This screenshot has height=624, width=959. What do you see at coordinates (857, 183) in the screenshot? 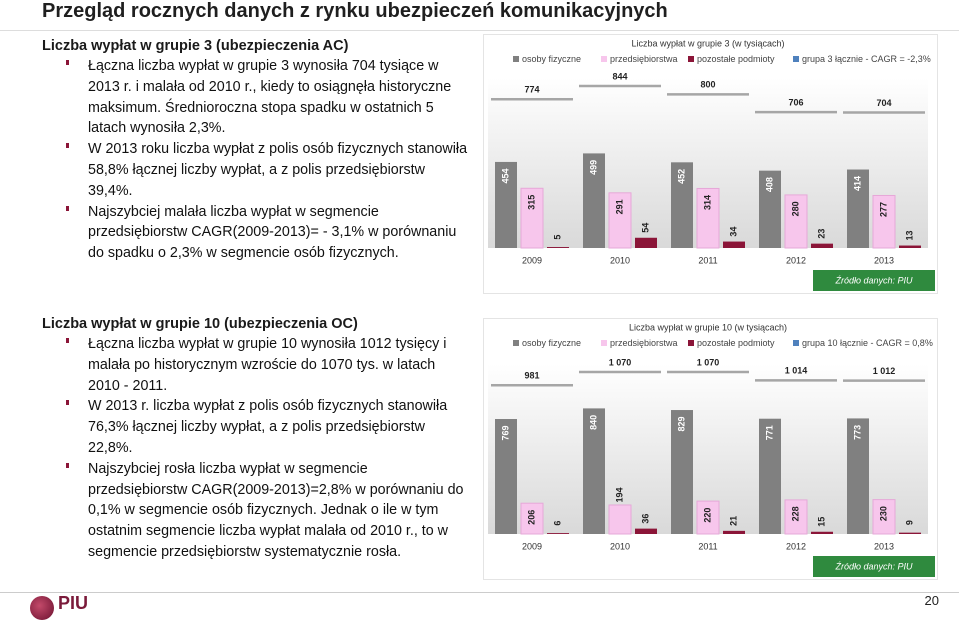
I see `value-label: 414` at bounding box center [857, 183].